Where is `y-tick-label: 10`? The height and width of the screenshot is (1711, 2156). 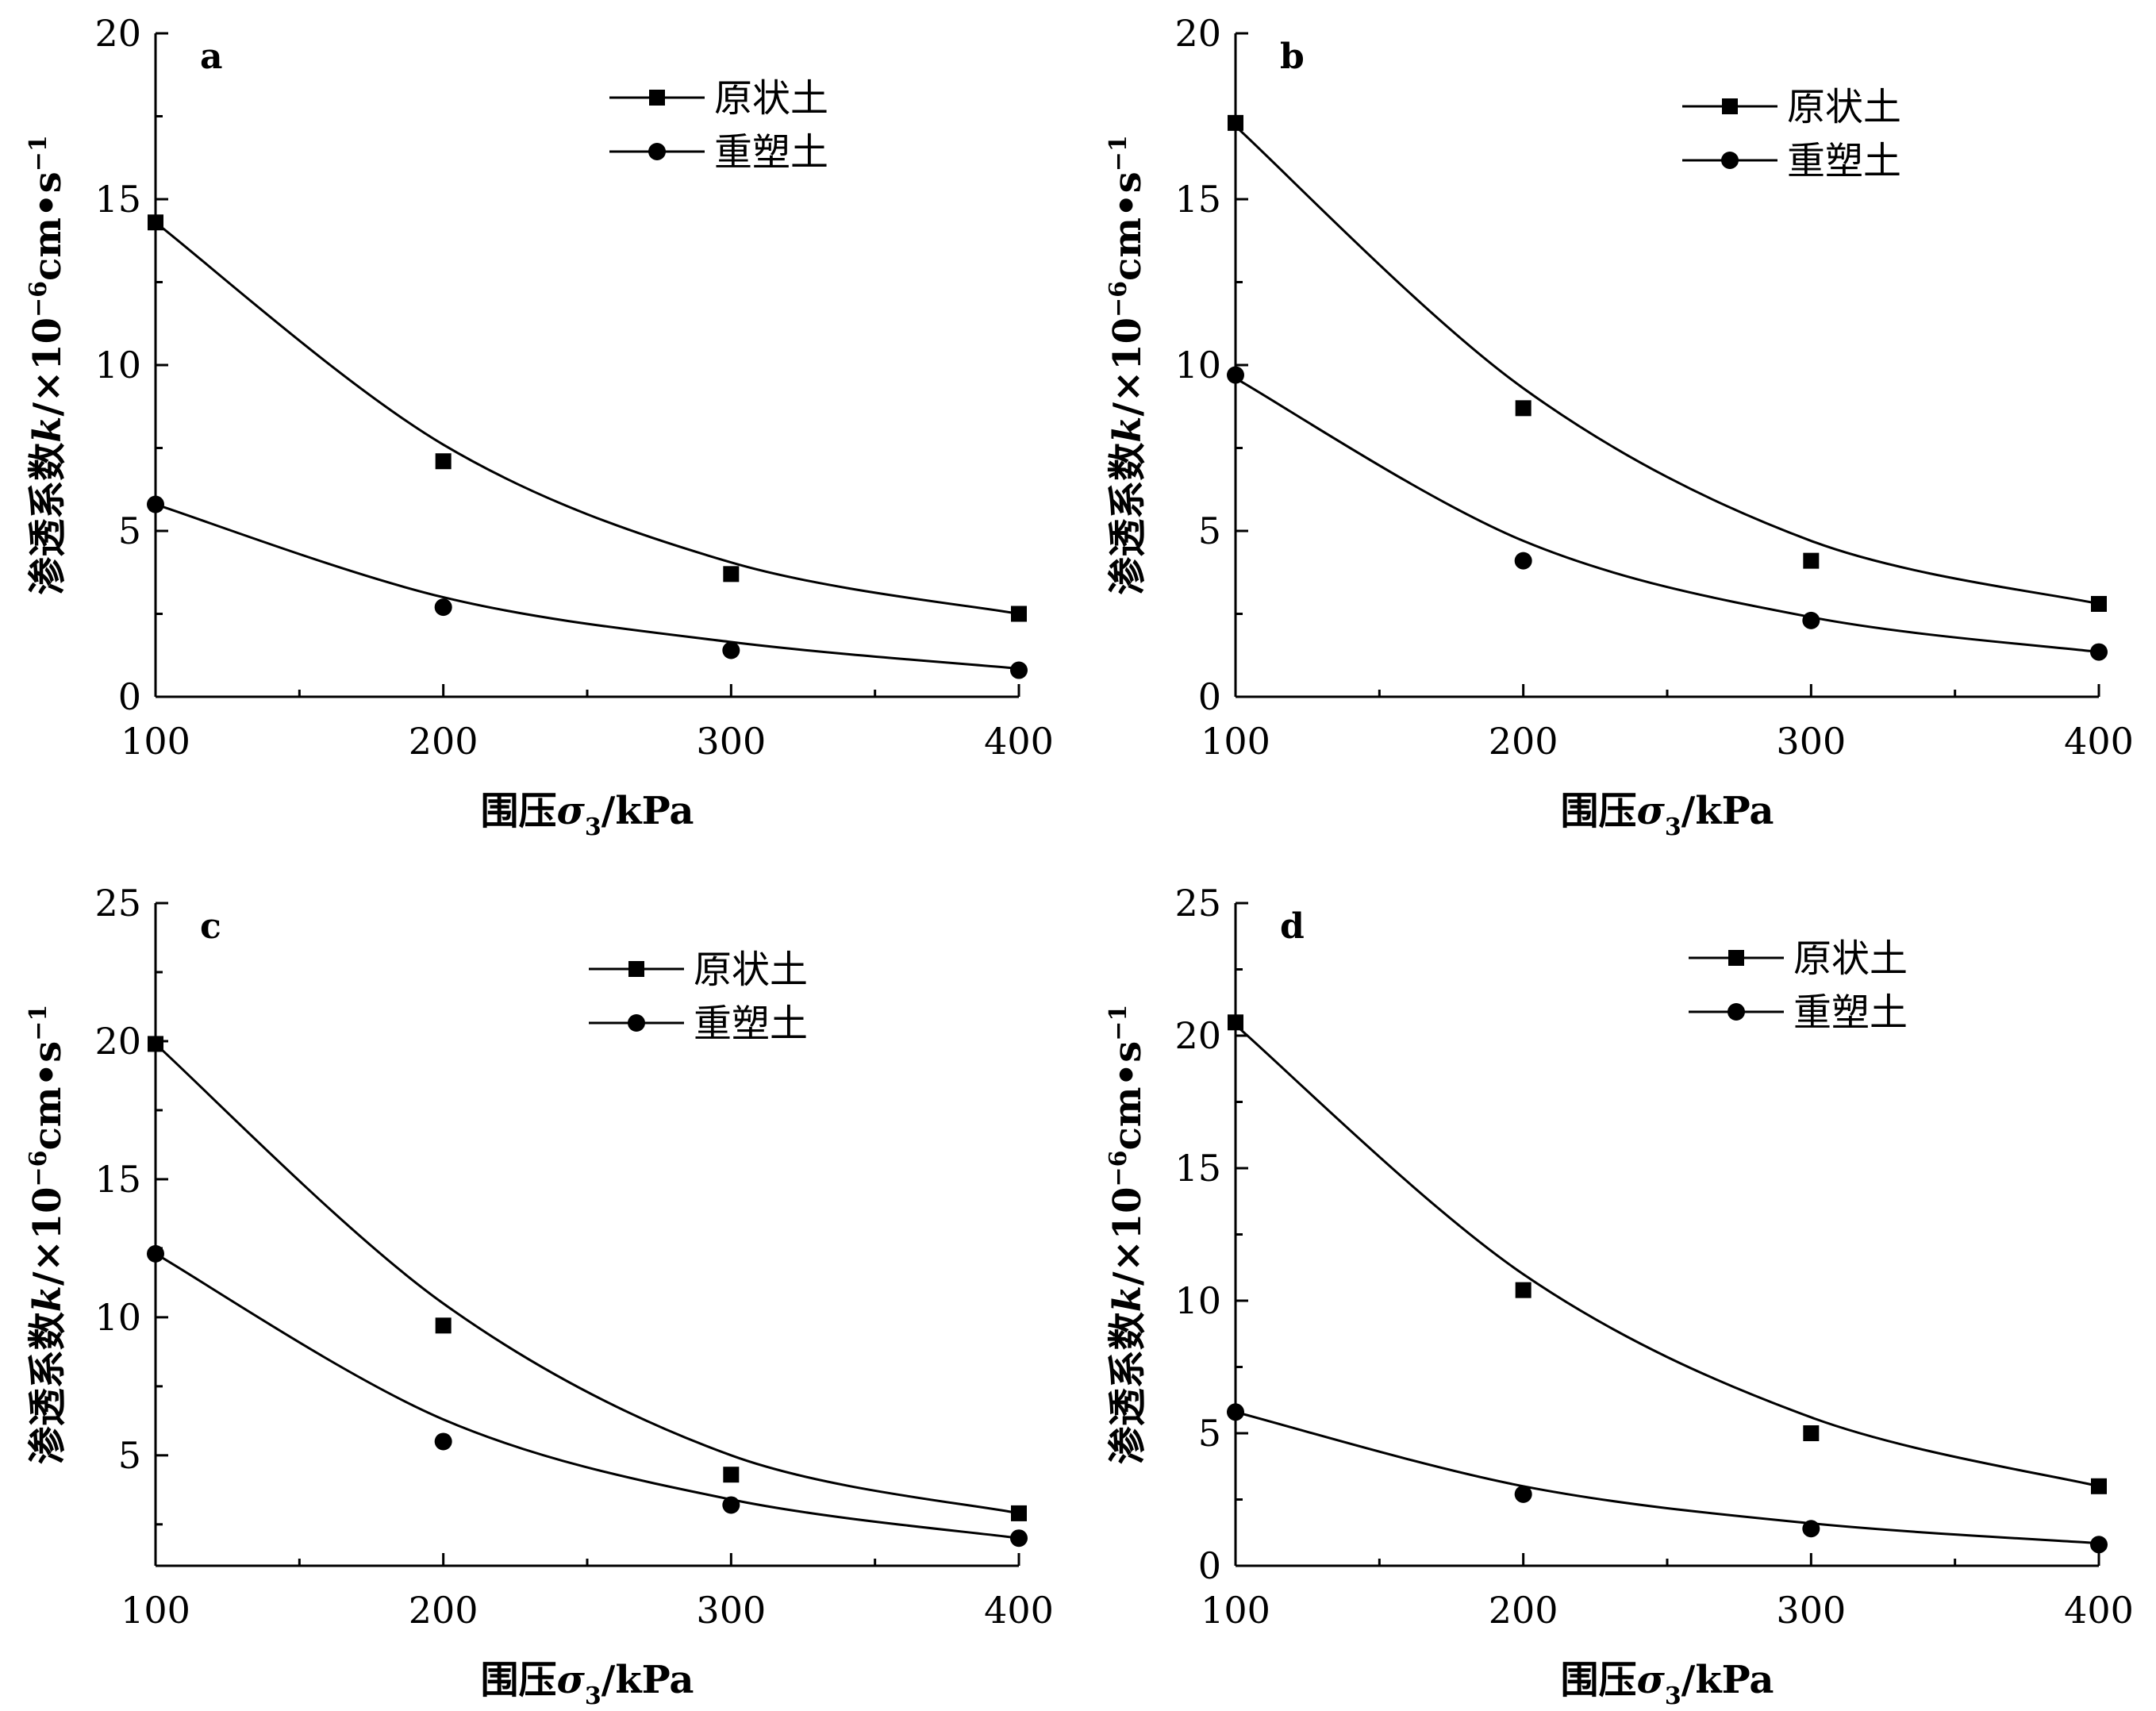
y-tick-label: 10 is located at coordinates (117, 1317).